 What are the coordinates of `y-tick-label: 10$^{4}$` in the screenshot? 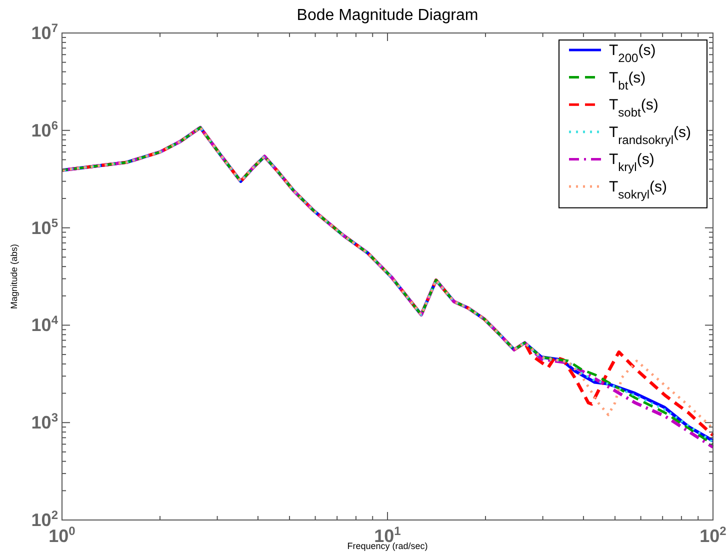 It's located at (44, 324).